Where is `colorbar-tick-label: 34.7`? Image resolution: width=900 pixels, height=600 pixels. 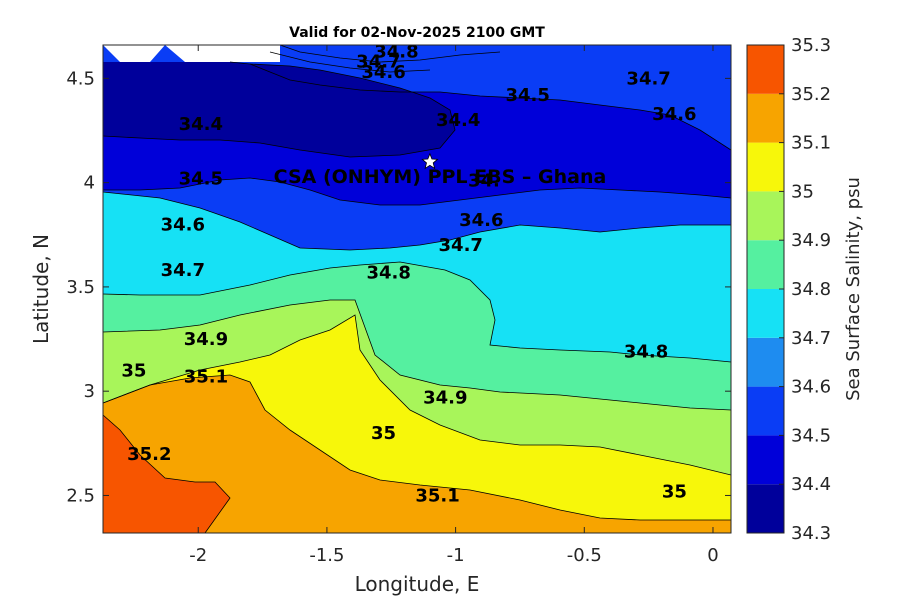
colorbar-tick-label: 34.7 is located at coordinates (811, 338).